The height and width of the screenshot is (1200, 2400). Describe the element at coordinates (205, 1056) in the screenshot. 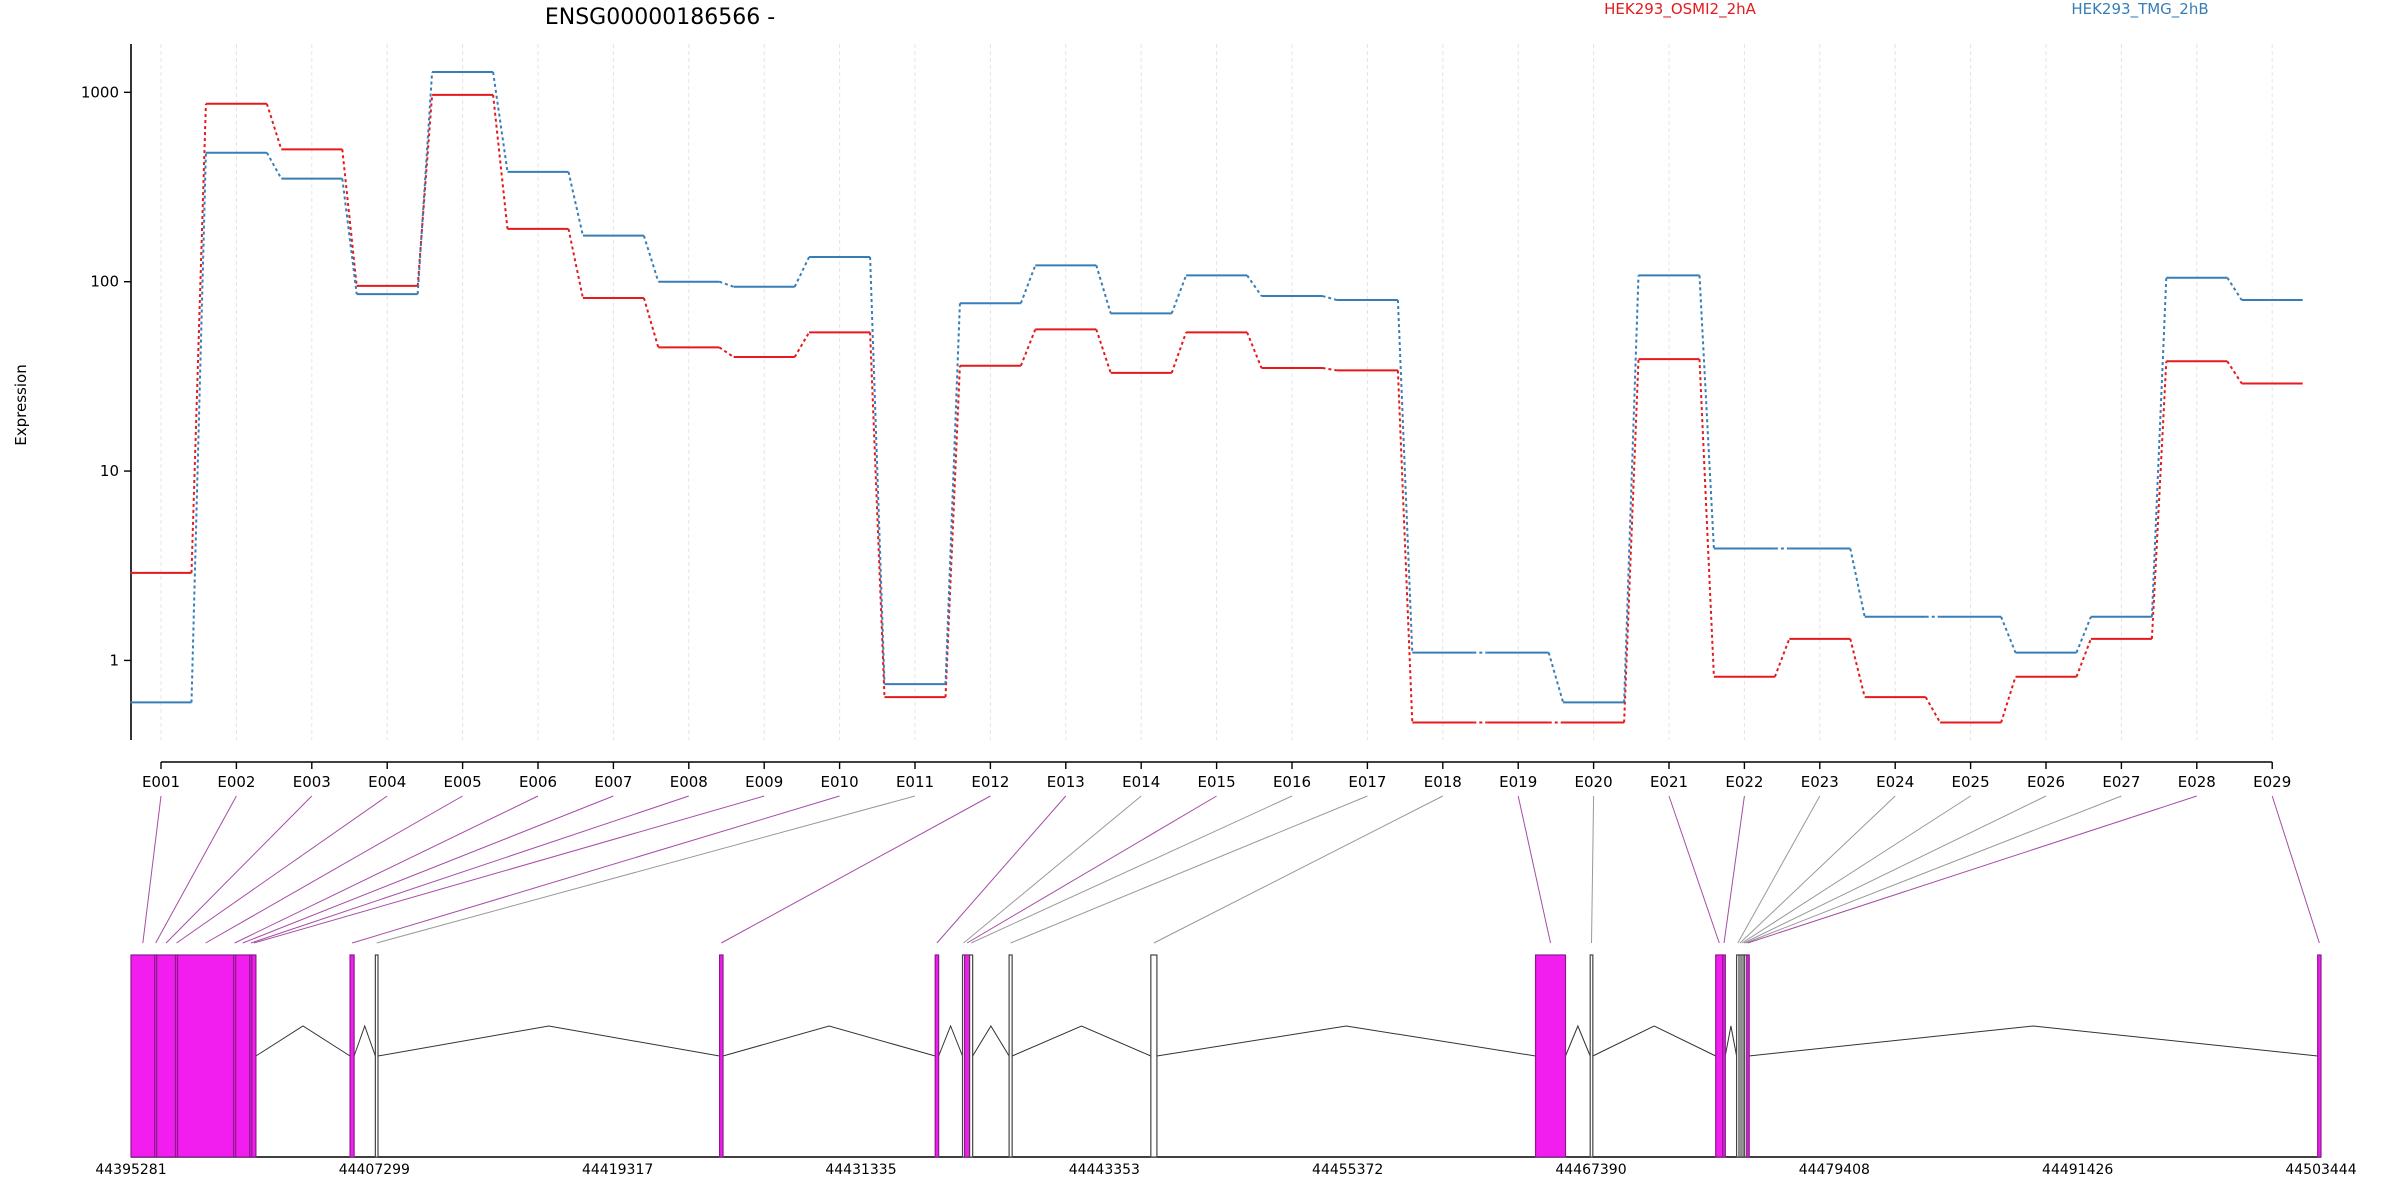

I see `exon-E005` at that location.